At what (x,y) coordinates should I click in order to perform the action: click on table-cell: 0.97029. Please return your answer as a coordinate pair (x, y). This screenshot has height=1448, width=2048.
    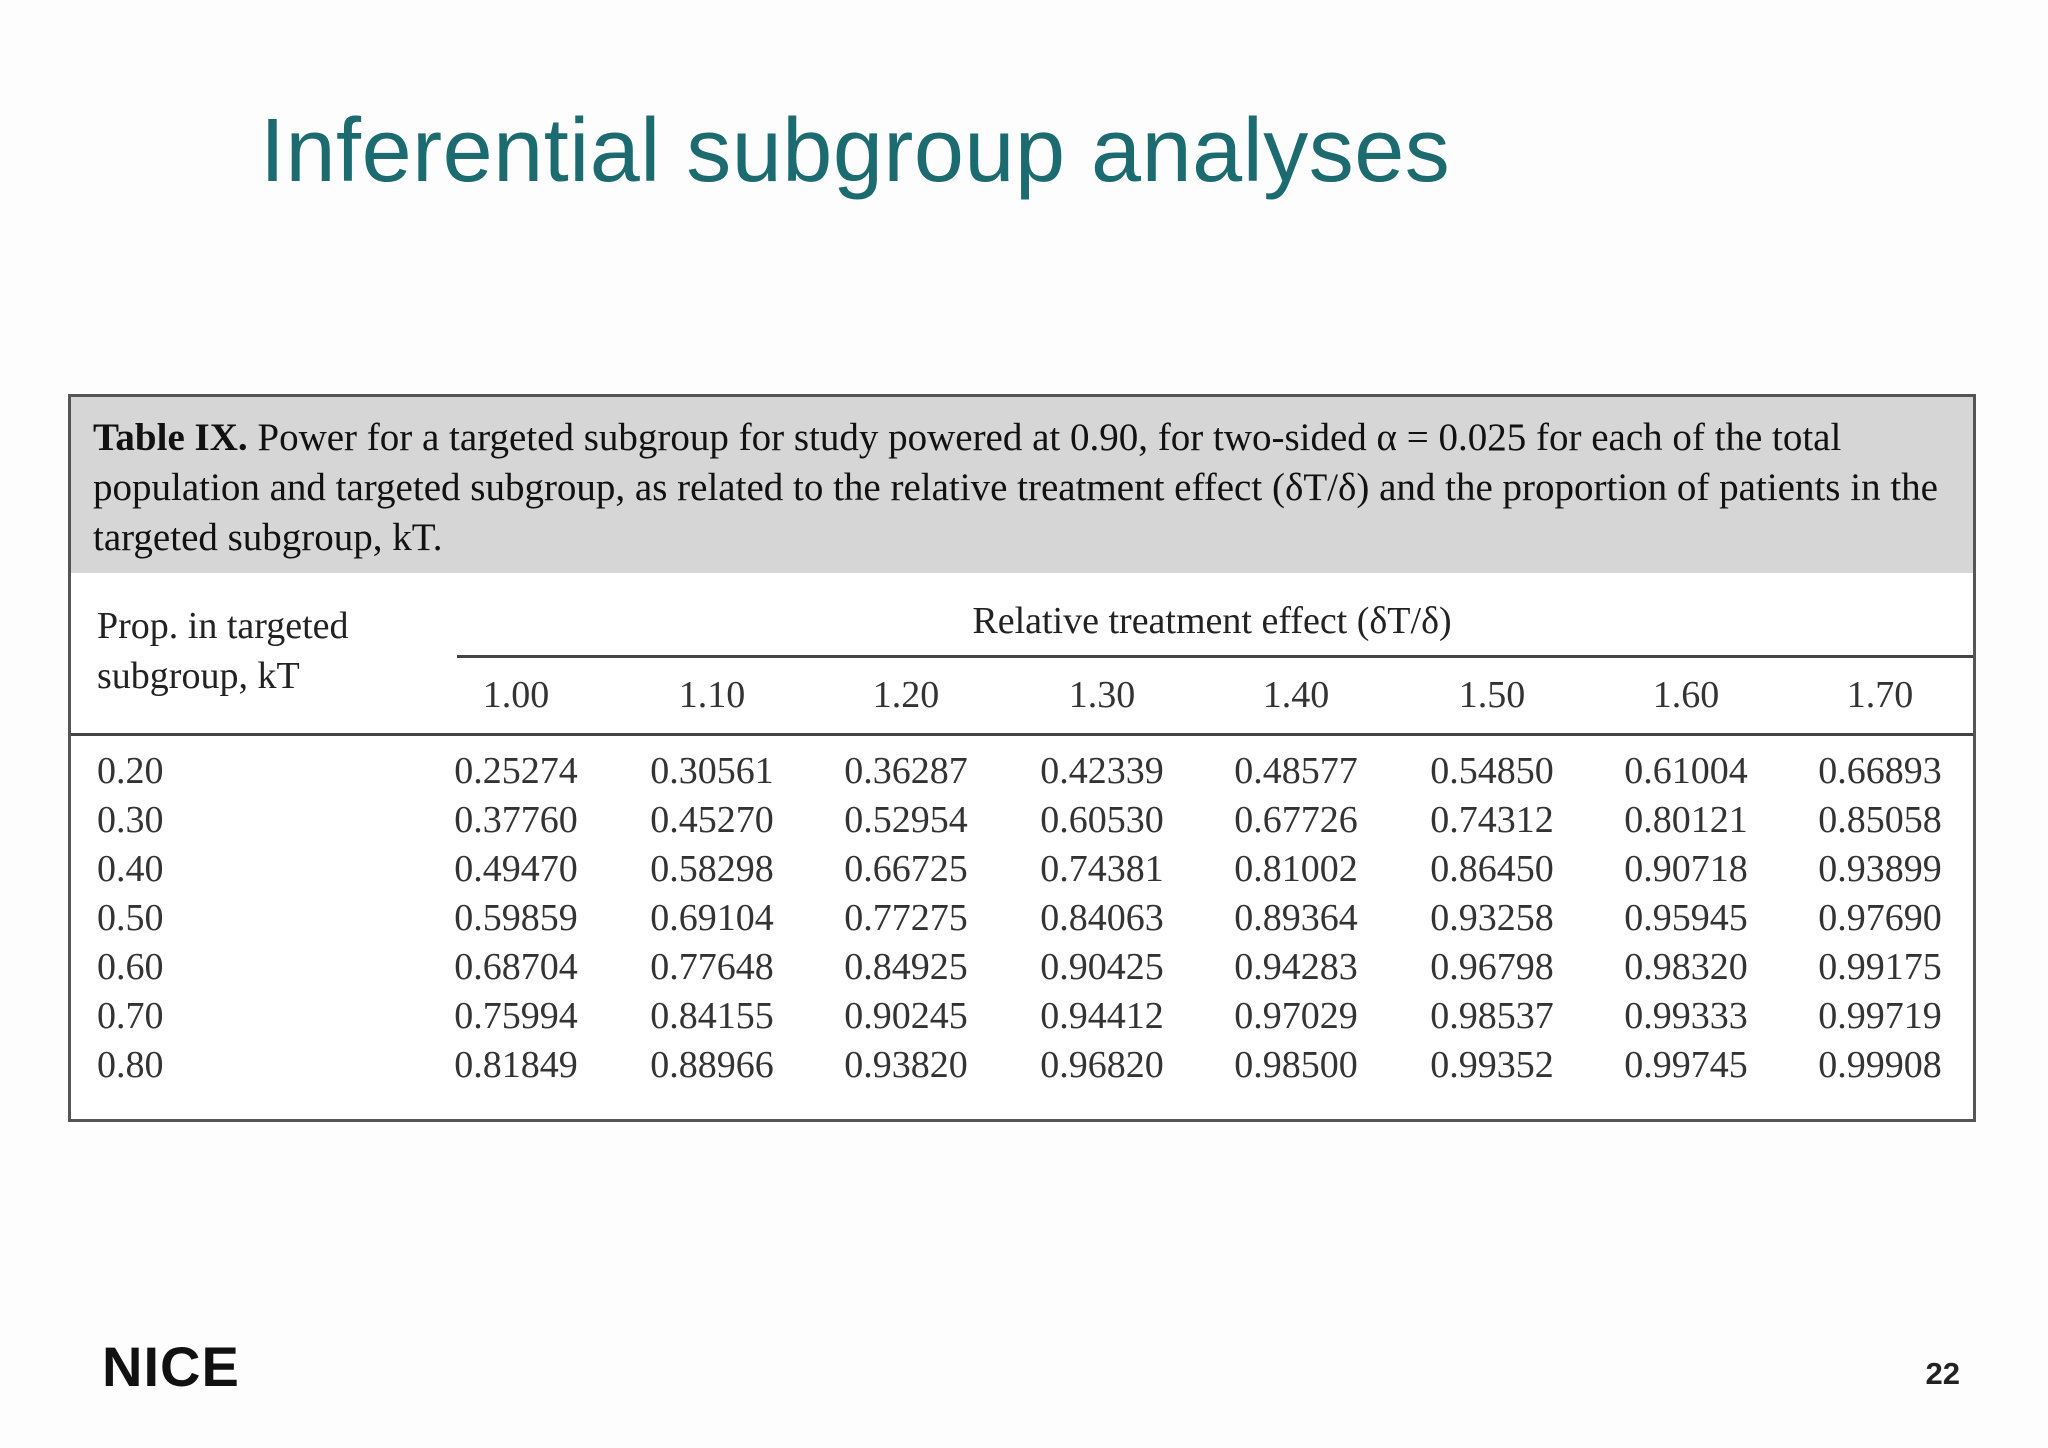
    Looking at the image, I should click on (1296, 1016).